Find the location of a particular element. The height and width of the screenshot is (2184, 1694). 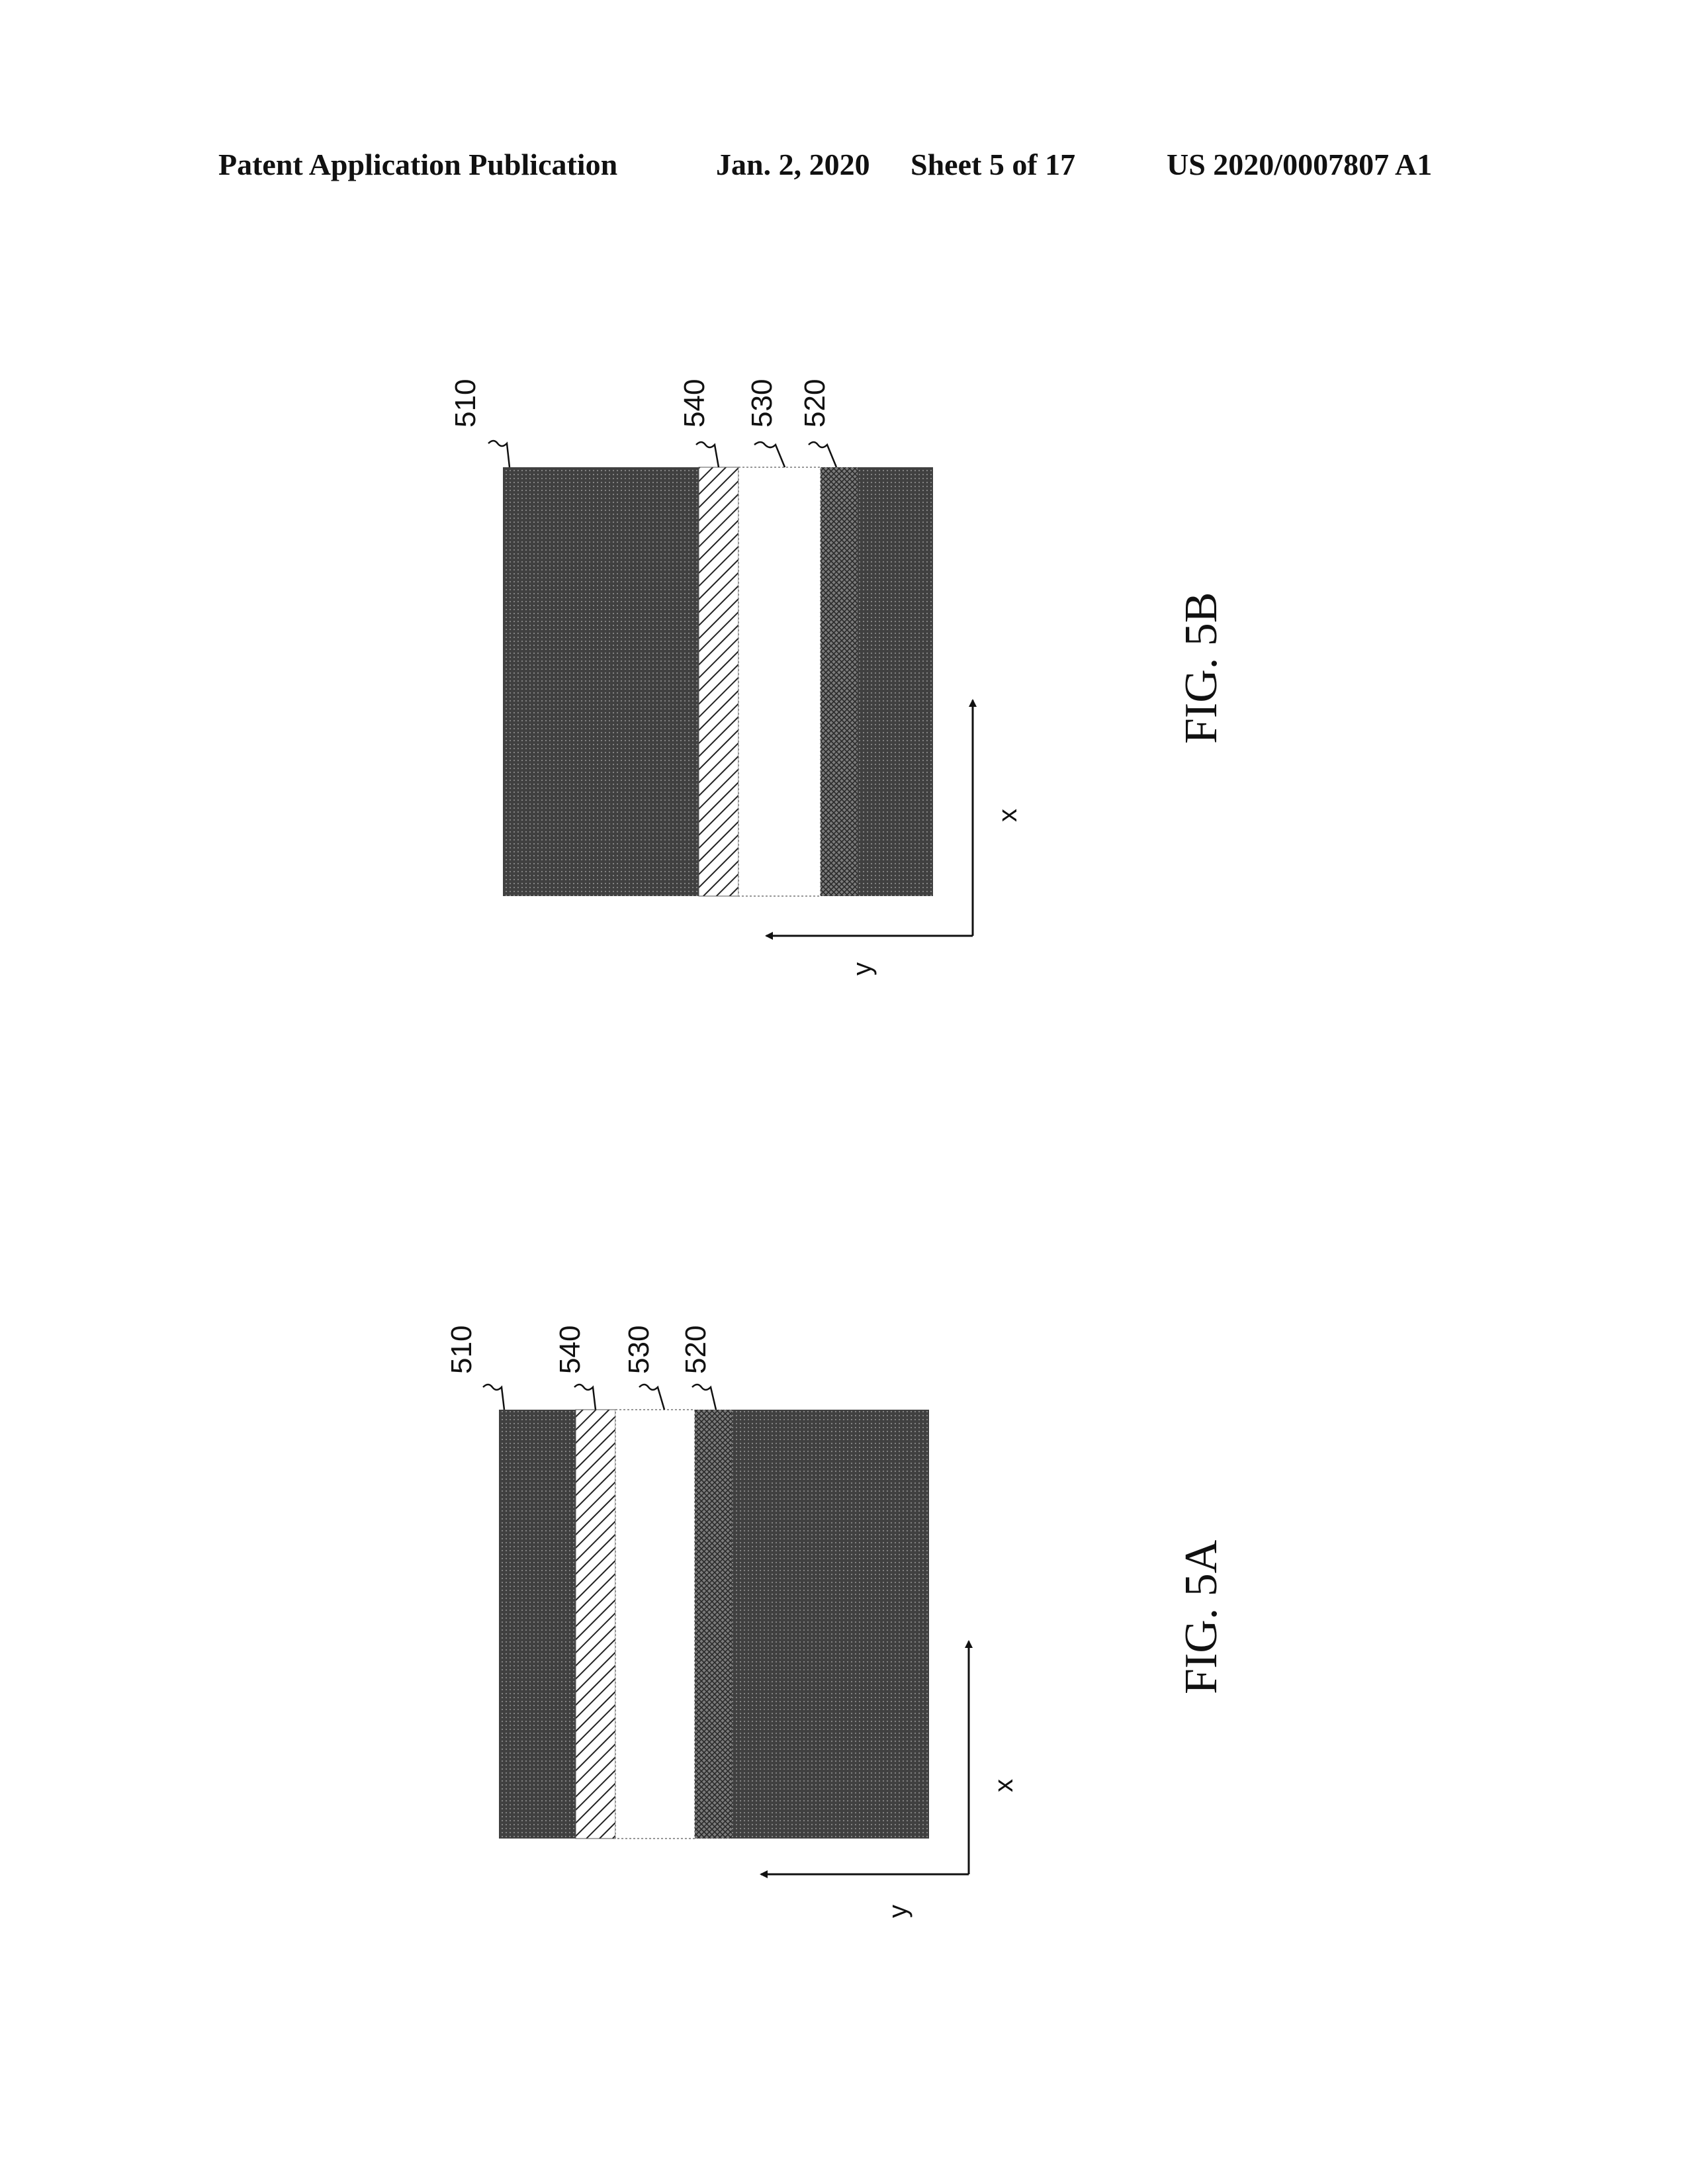

figure-5b: 510 540 530 520 x y FIG. 5B is located at coordinates (838, 677).